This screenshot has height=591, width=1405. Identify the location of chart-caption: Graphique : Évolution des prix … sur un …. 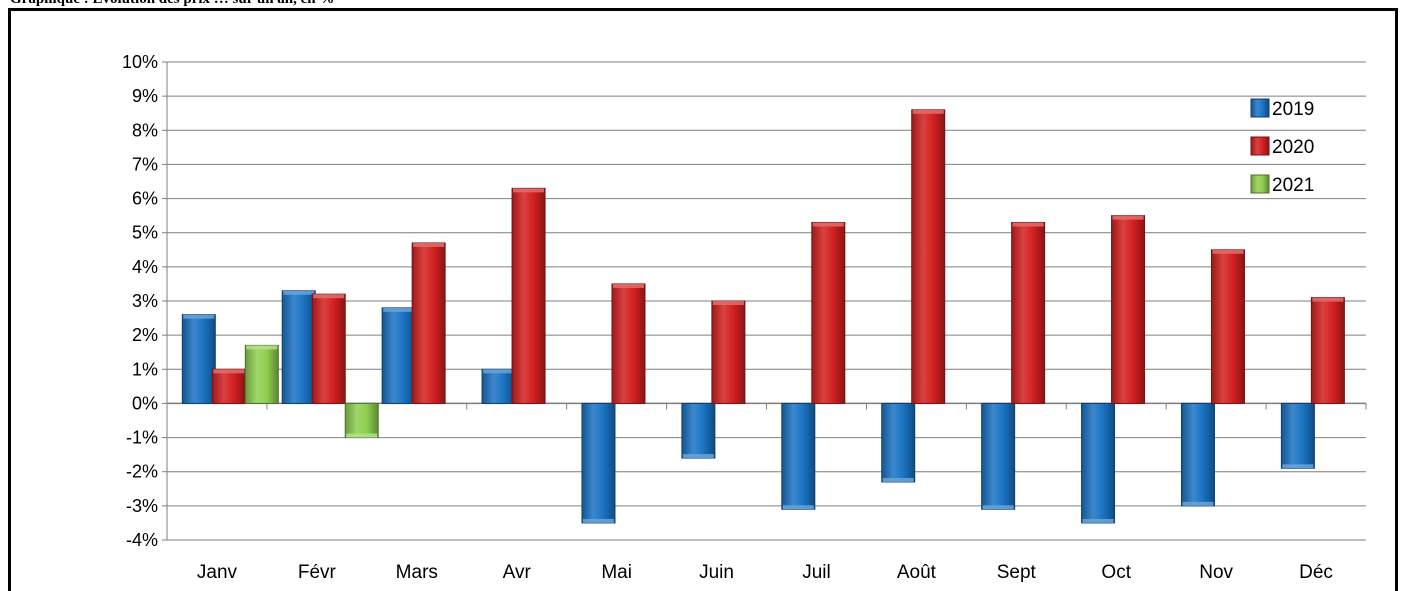
(172, 4).